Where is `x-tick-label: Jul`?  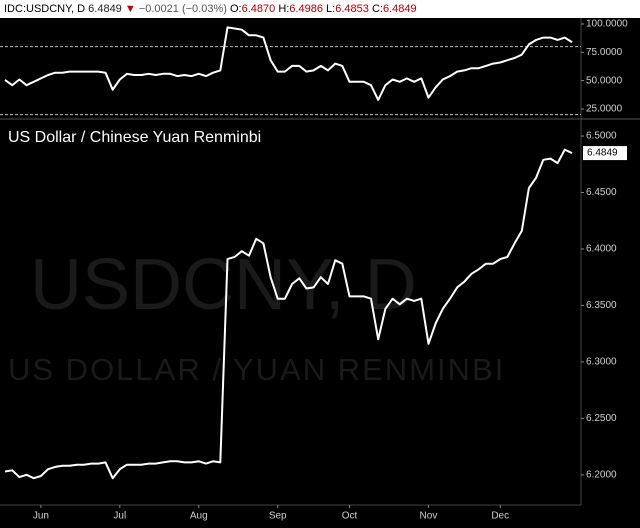
x-tick-label: Jul is located at coordinates (119, 516).